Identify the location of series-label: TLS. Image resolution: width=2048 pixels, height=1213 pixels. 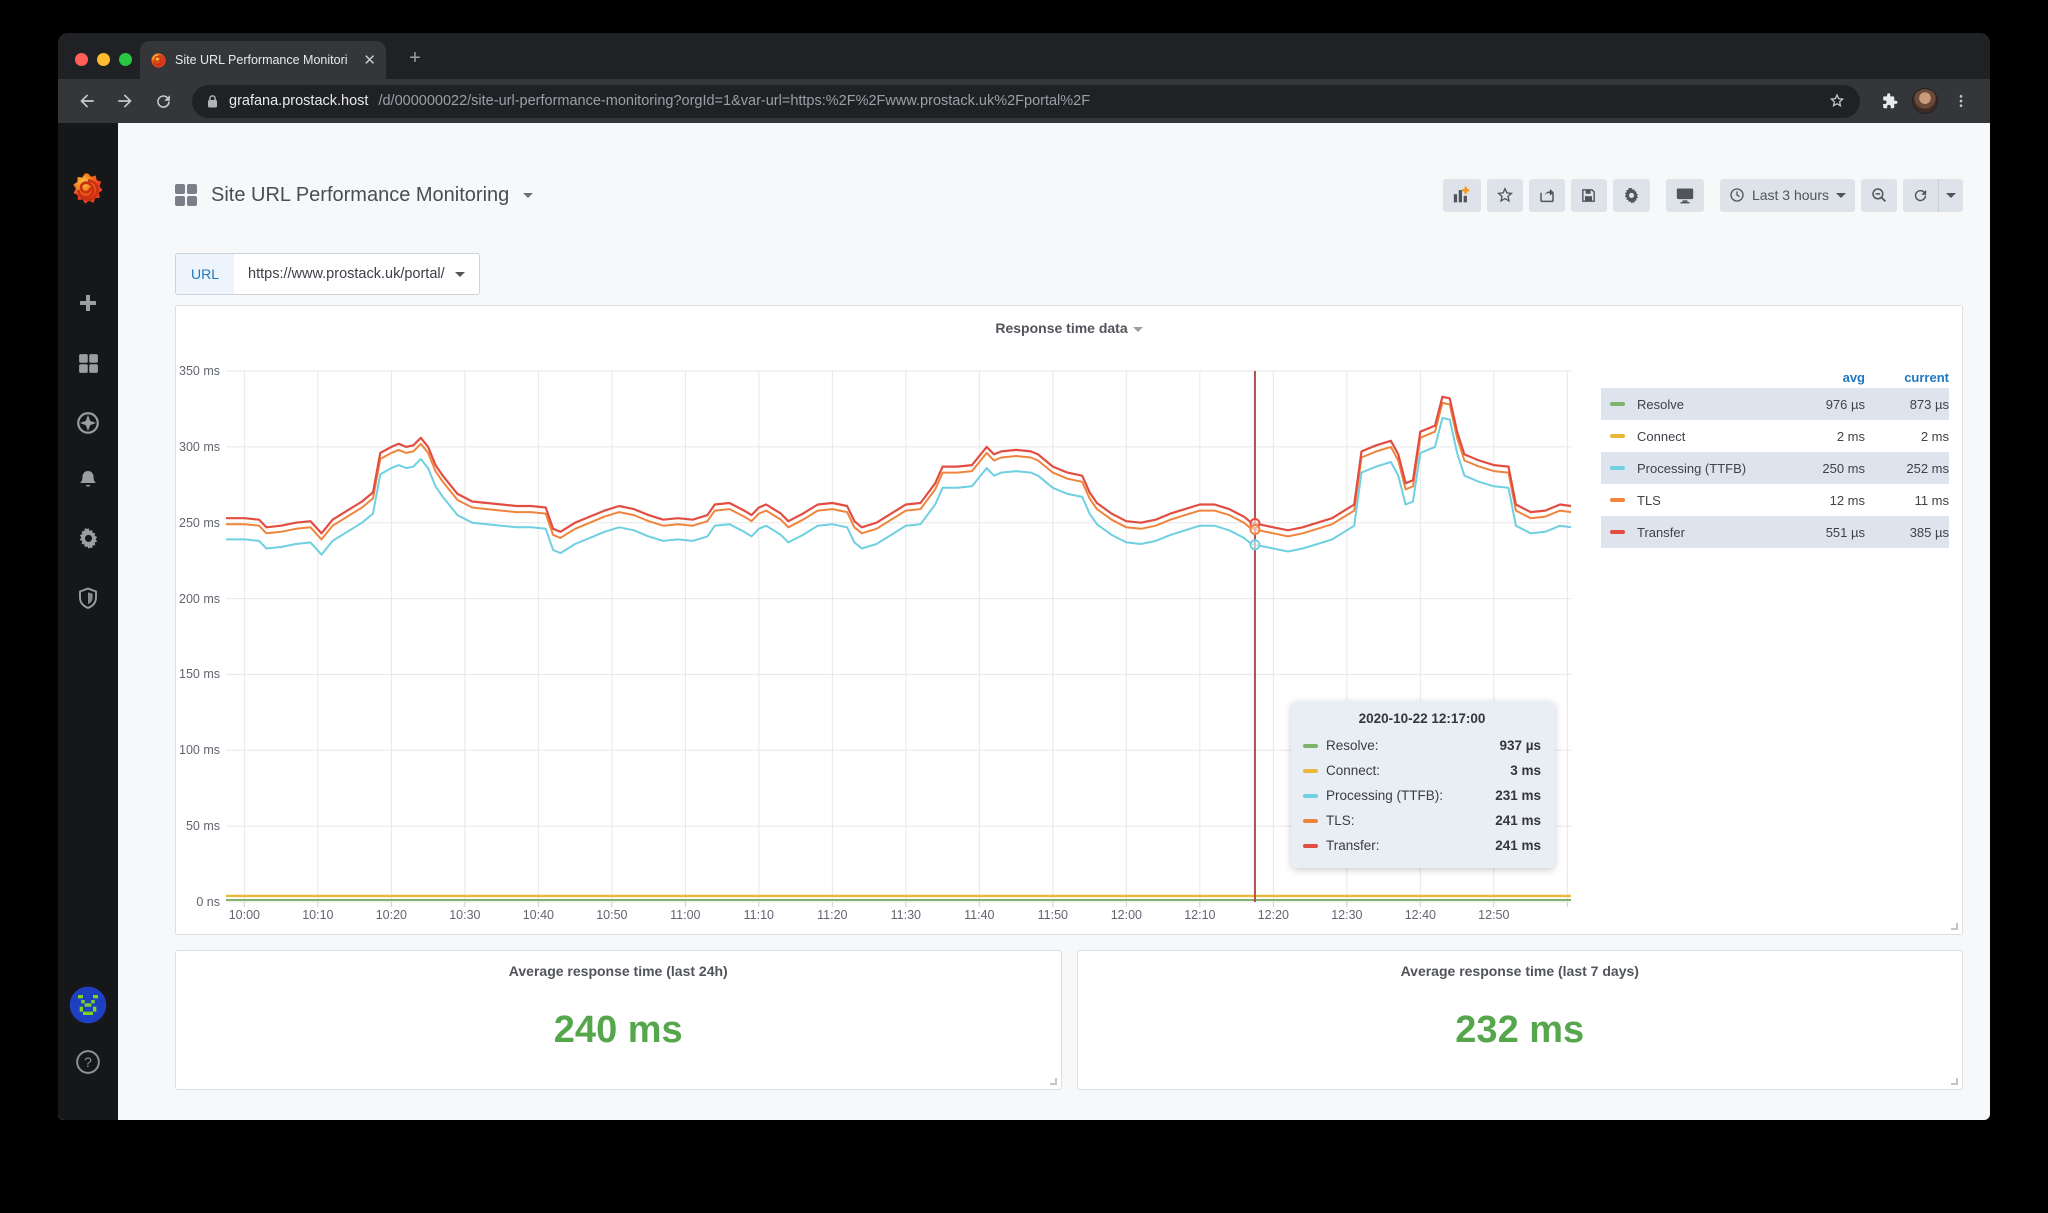
(1649, 500).